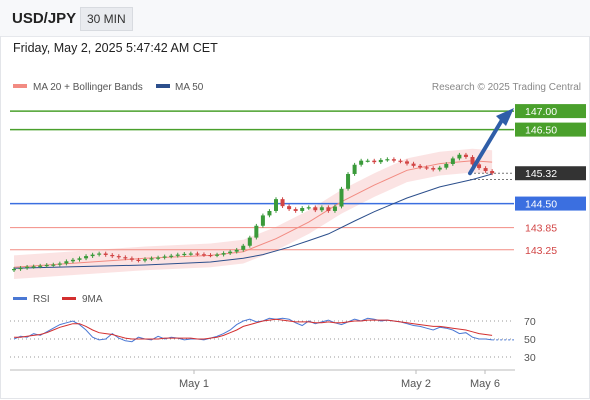  What do you see at coordinates (541, 112) in the screenshot?
I see `level-label-0: 147.00` at bounding box center [541, 112].